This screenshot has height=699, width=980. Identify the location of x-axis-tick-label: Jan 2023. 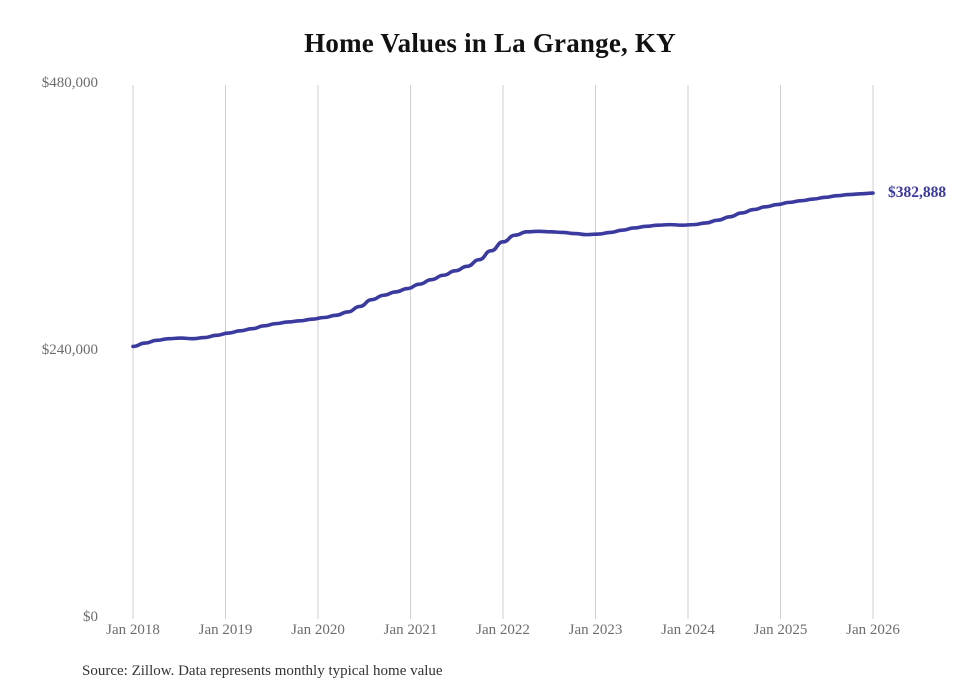
(595, 630).